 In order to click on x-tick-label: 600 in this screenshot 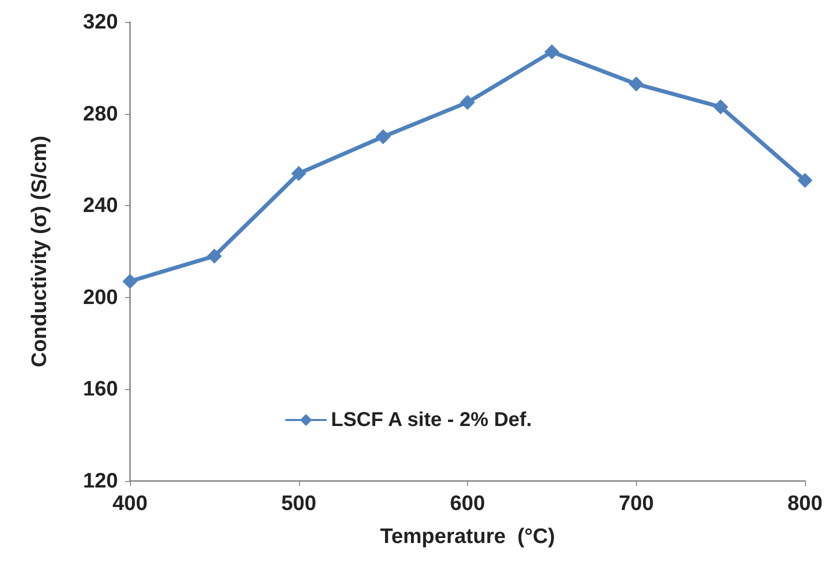, I will do `click(468, 503)`.